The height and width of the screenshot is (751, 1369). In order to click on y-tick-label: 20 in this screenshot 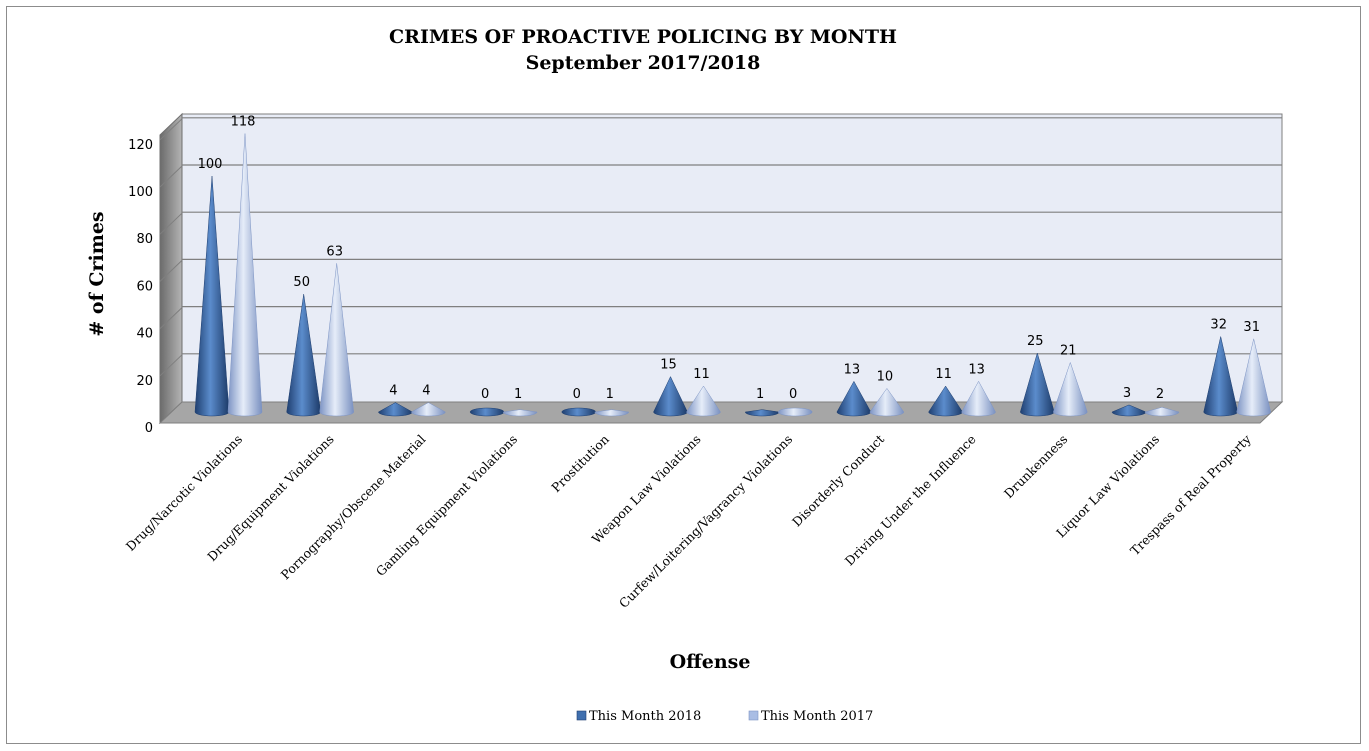, I will do `click(144, 381)`.